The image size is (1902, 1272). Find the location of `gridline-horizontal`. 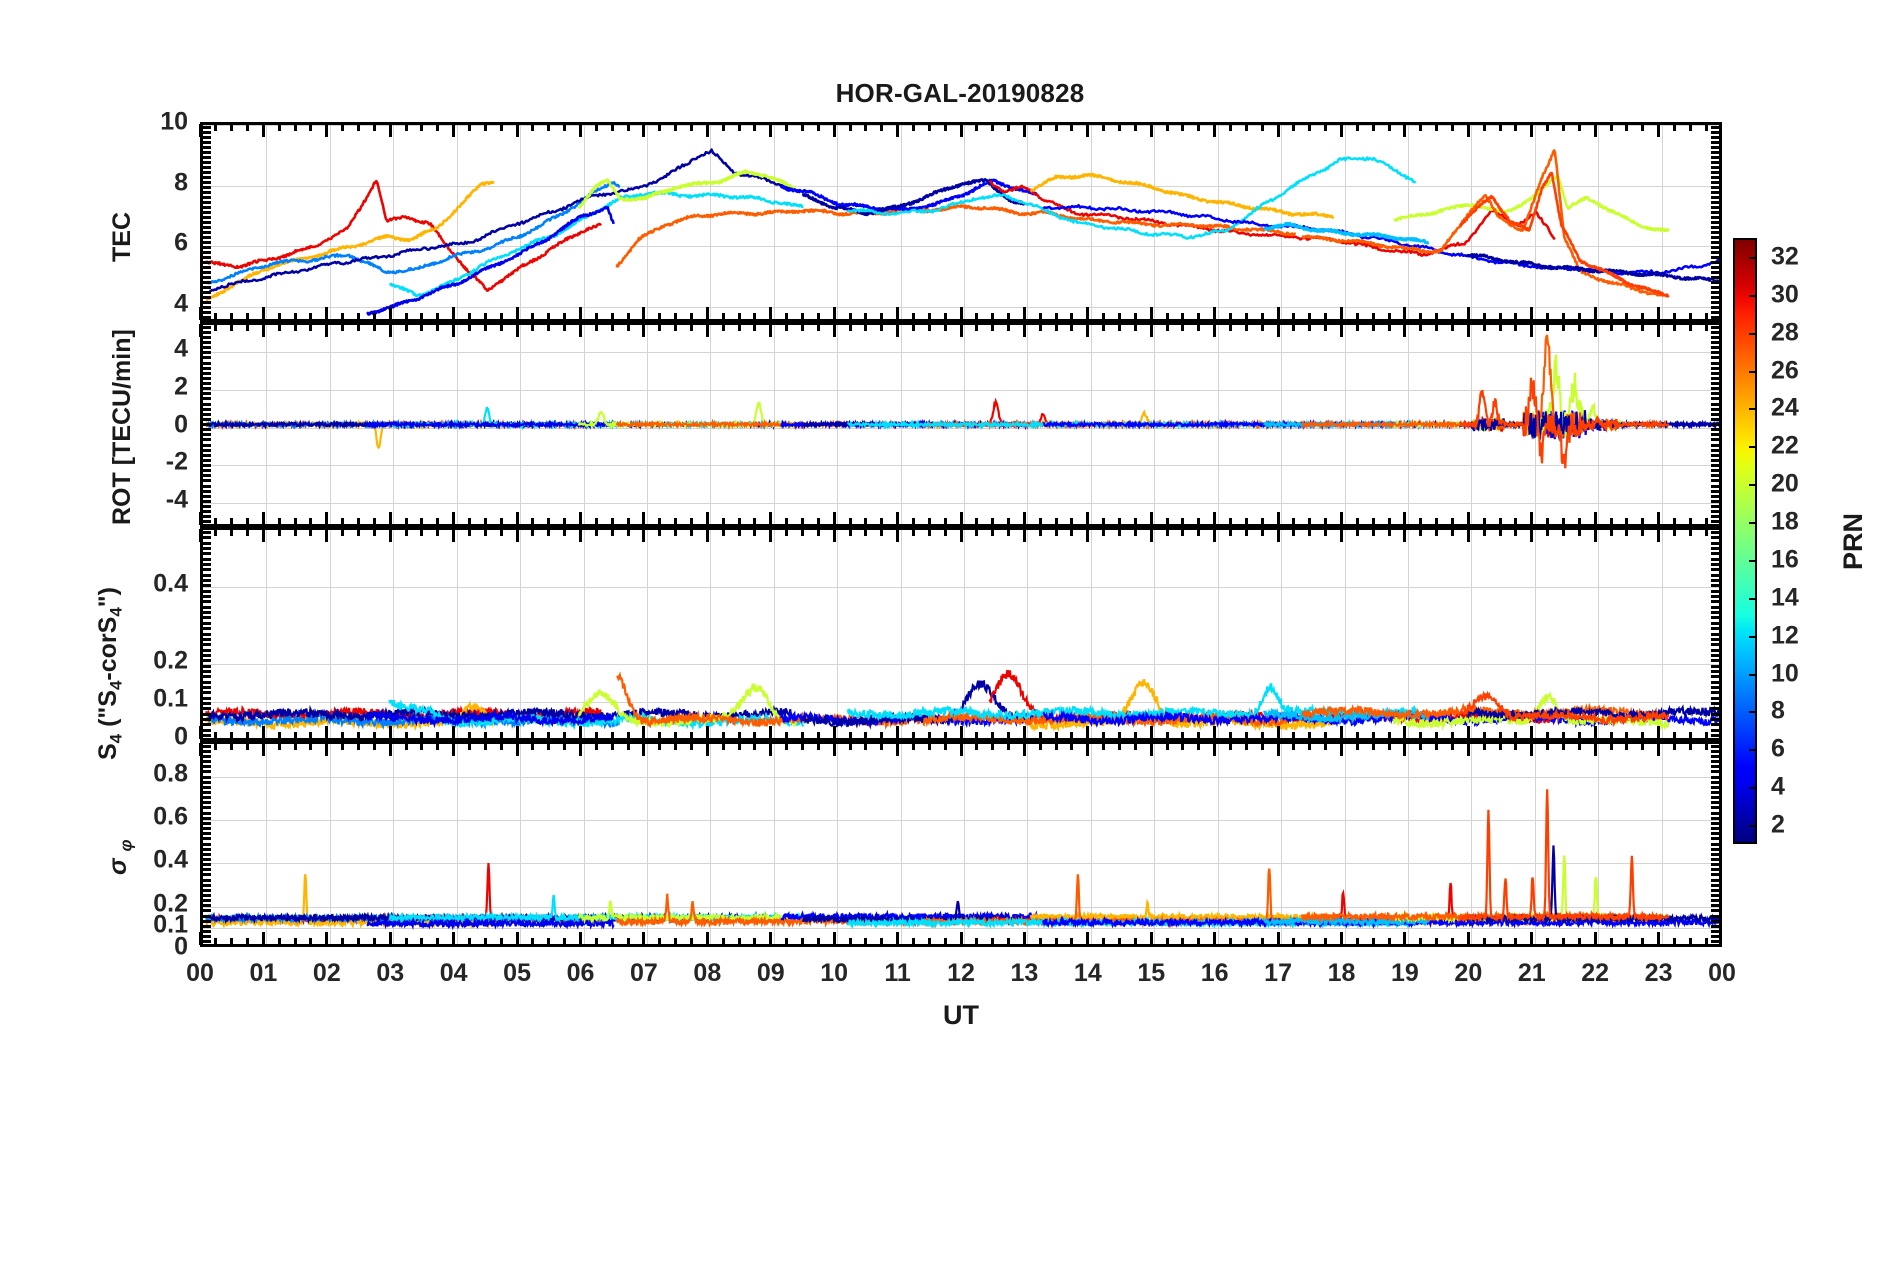

gridline-horizontal is located at coordinates (961, 466).